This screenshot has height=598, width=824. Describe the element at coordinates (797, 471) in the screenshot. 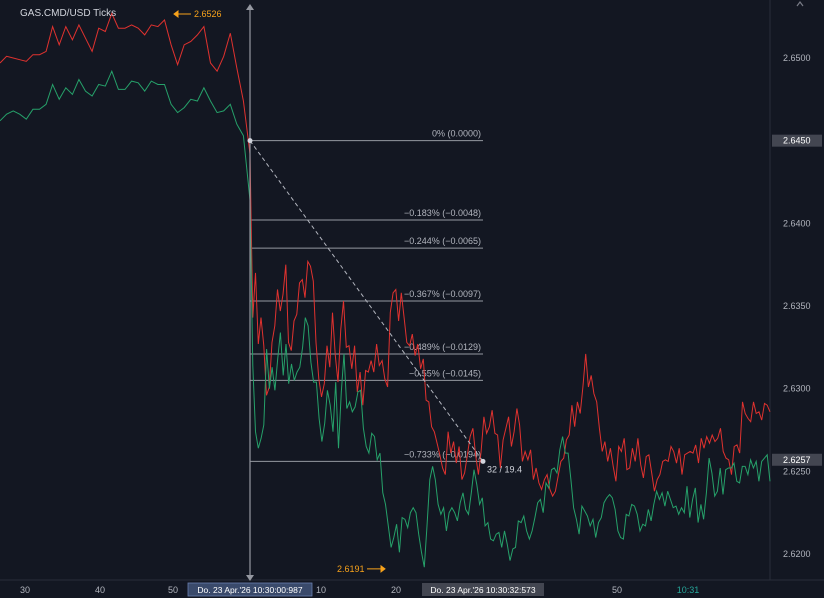

I see `price-tick-label: 2.6250` at that location.